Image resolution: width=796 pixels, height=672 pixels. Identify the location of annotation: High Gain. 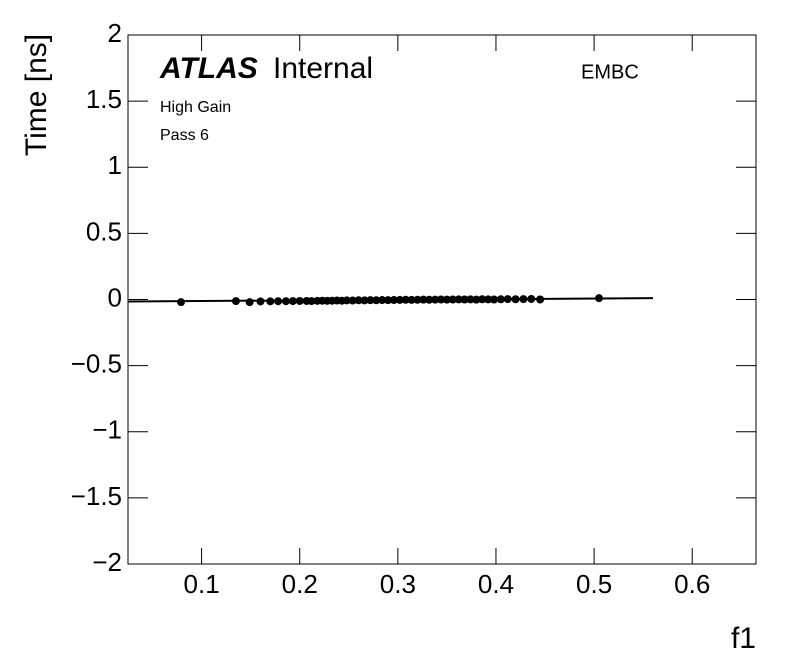
(195, 107).